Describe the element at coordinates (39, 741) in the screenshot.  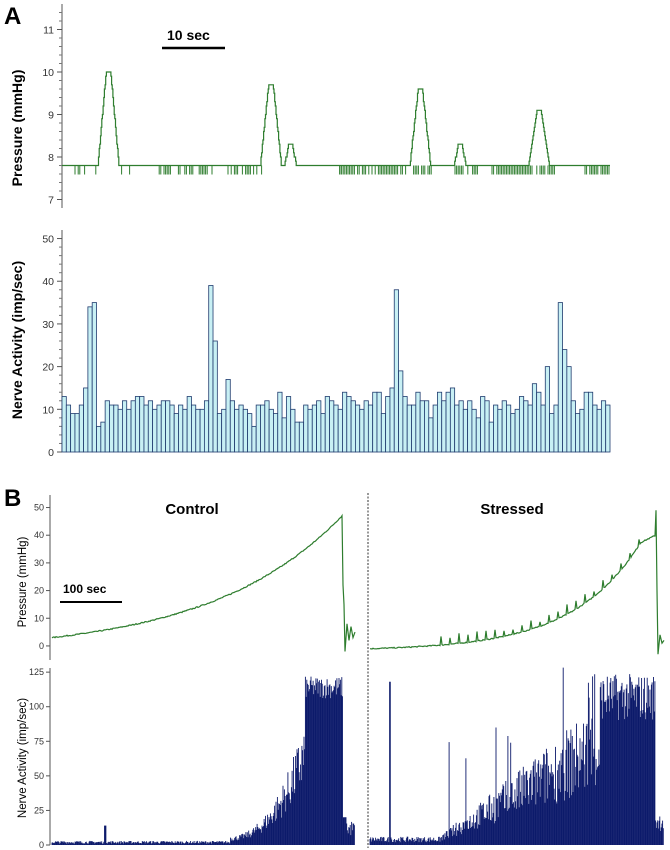
I see `b-nerve-ytick-label: 75` at that location.